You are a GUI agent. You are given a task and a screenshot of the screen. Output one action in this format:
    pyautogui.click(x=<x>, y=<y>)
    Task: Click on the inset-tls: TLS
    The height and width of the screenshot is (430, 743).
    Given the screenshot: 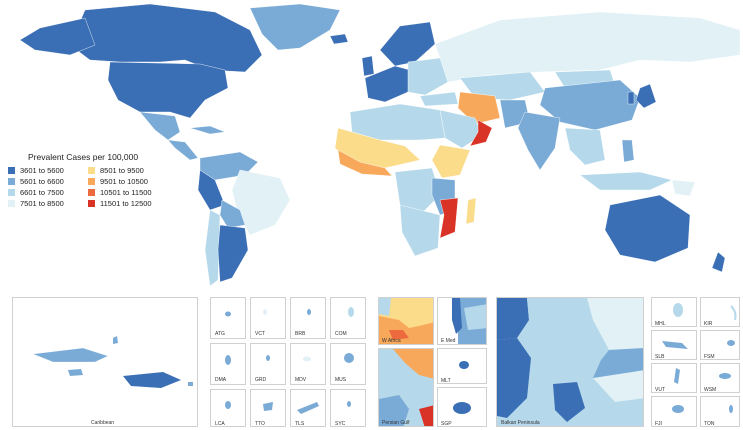 What is the action you would take?
    pyautogui.click(x=308, y=408)
    